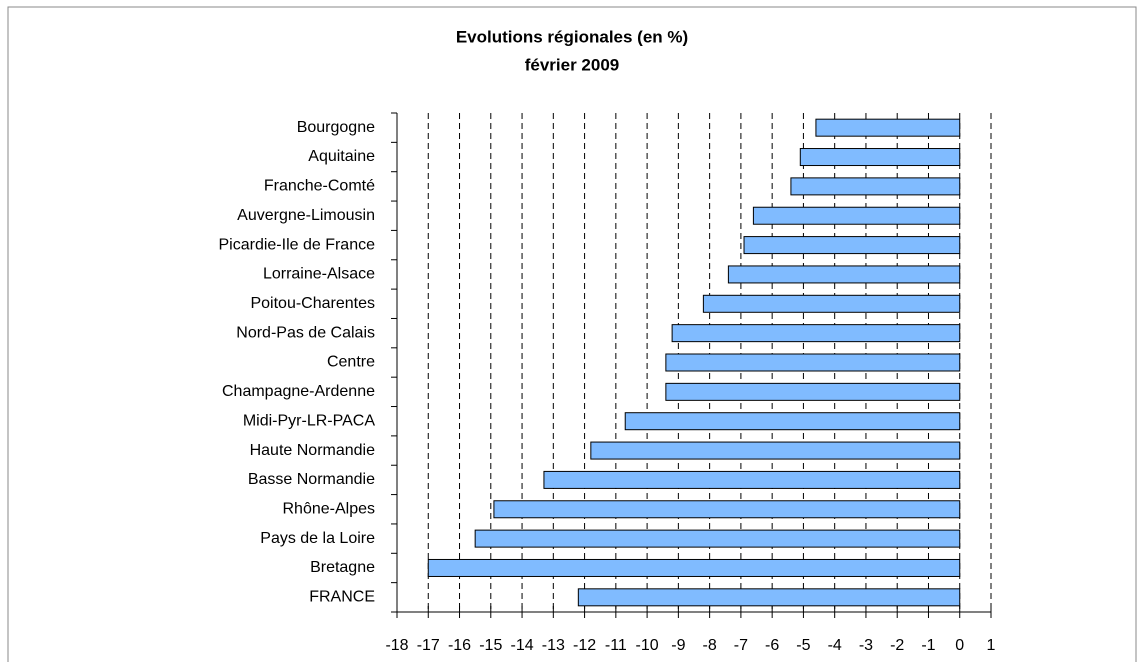 This screenshot has width=1144, height=662. What do you see at coordinates (317, 538) in the screenshot?
I see `y-tick-label: Pays de la Loire` at bounding box center [317, 538].